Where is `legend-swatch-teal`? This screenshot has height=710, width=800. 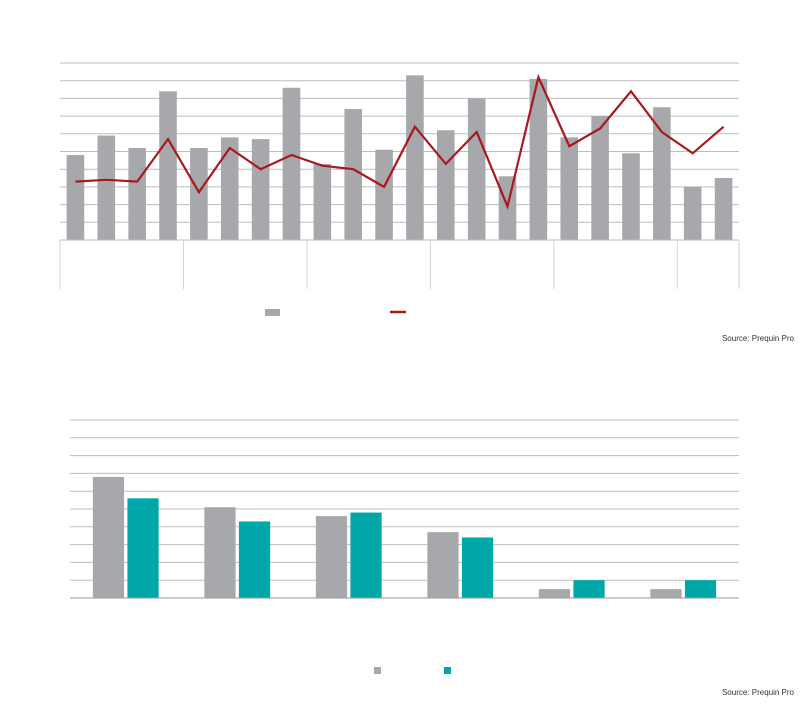
legend-swatch-teal is located at coordinates (447, 670).